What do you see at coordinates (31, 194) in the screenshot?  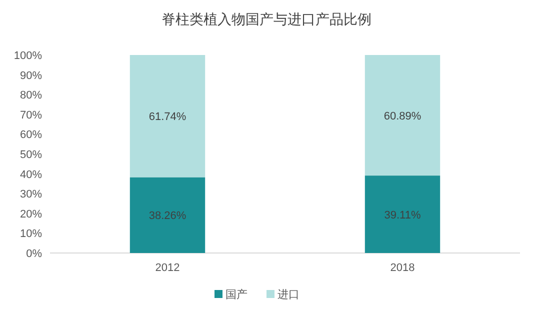 I see `y-tick-label: 30%` at bounding box center [31, 194].